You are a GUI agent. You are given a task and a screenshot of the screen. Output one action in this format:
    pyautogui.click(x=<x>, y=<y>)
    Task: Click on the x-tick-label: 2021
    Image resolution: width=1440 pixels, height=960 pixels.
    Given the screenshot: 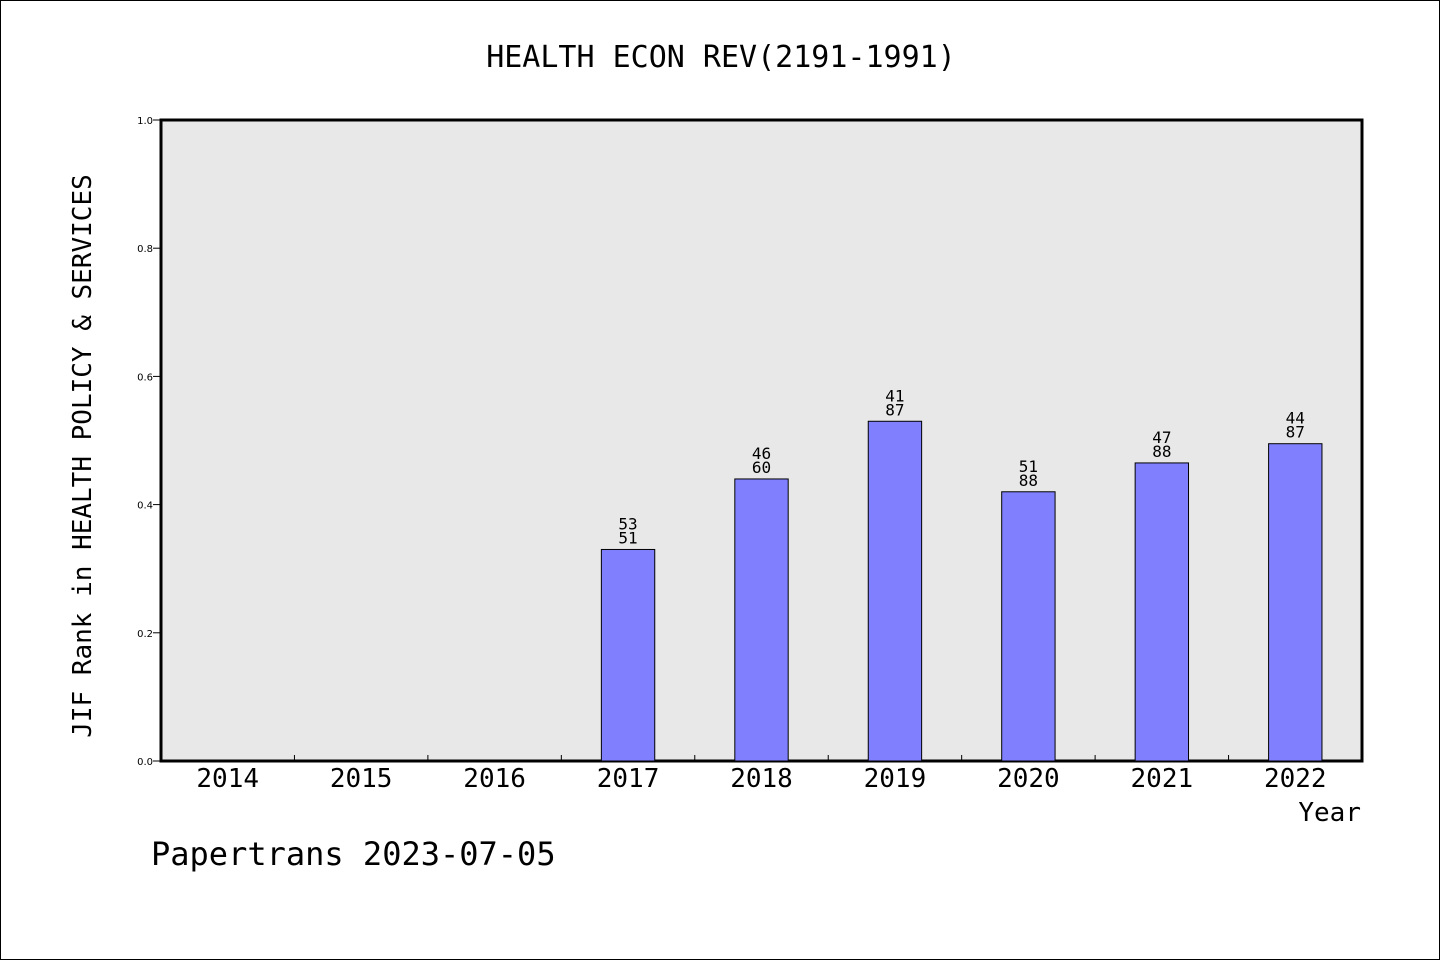 What is the action you would take?
    pyautogui.click(x=1162, y=779)
    